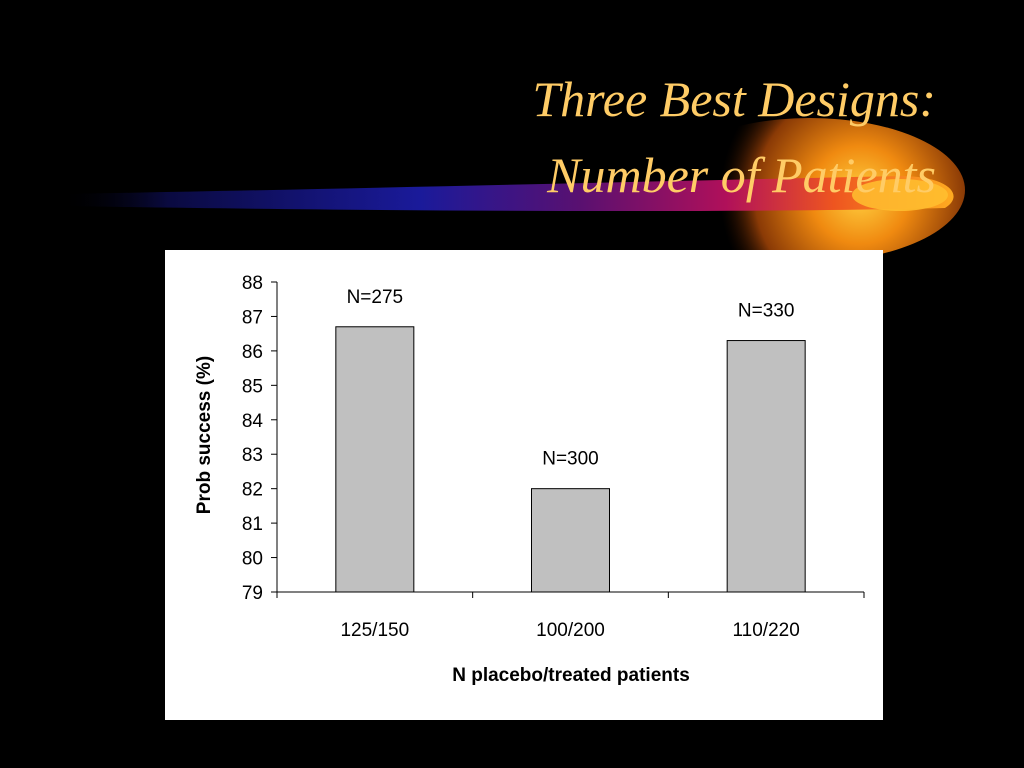 Image resolution: width=1024 pixels, height=768 pixels. I want to click on y-axis-title: Prob success (%), so click(204, 435).